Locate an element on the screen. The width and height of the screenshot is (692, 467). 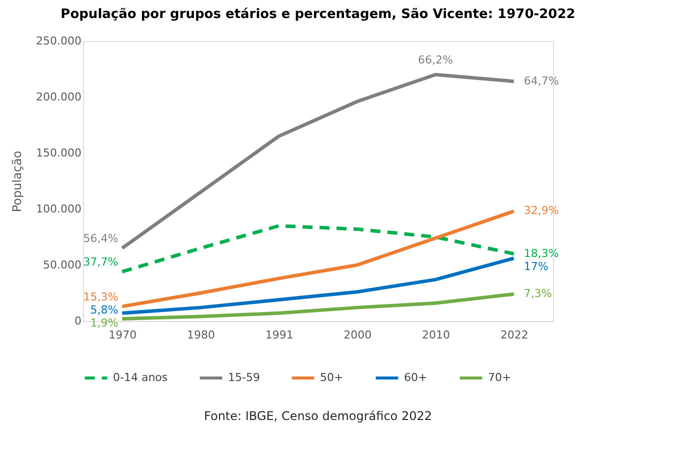
annotation: 18,3% is located at coordinates (541, 253).